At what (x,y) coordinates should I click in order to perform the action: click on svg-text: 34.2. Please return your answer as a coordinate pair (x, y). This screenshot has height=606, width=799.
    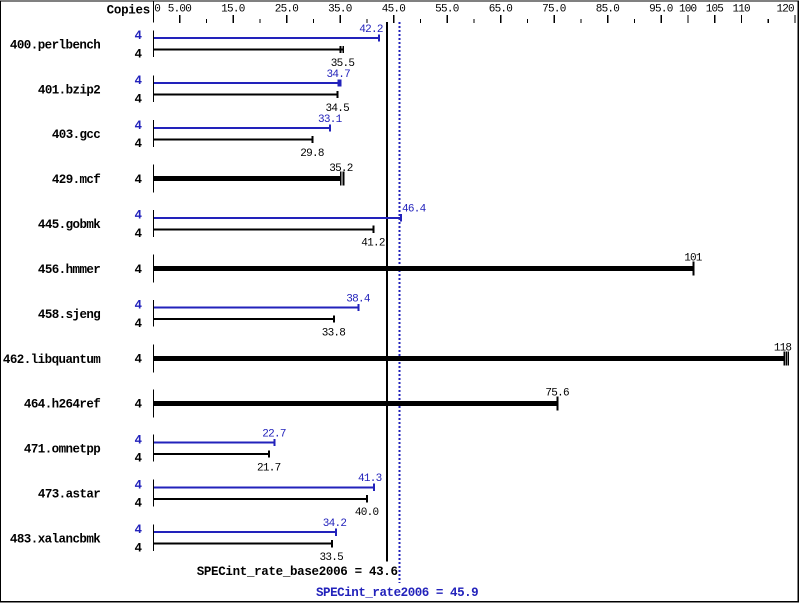
    Looking at the image, I should click on (335, 524).